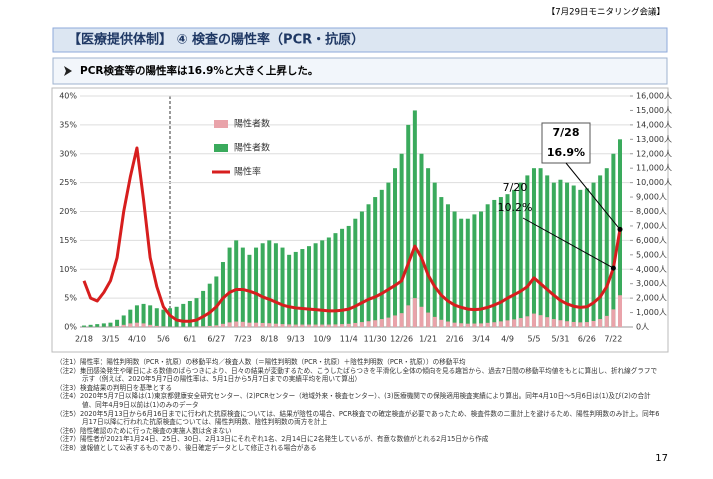 Image resolution: width=713 pixels, height=479 pixels. Describe the element at coordinates (568, 243) in the screenshot. I see `annotation-arrow` at that location.